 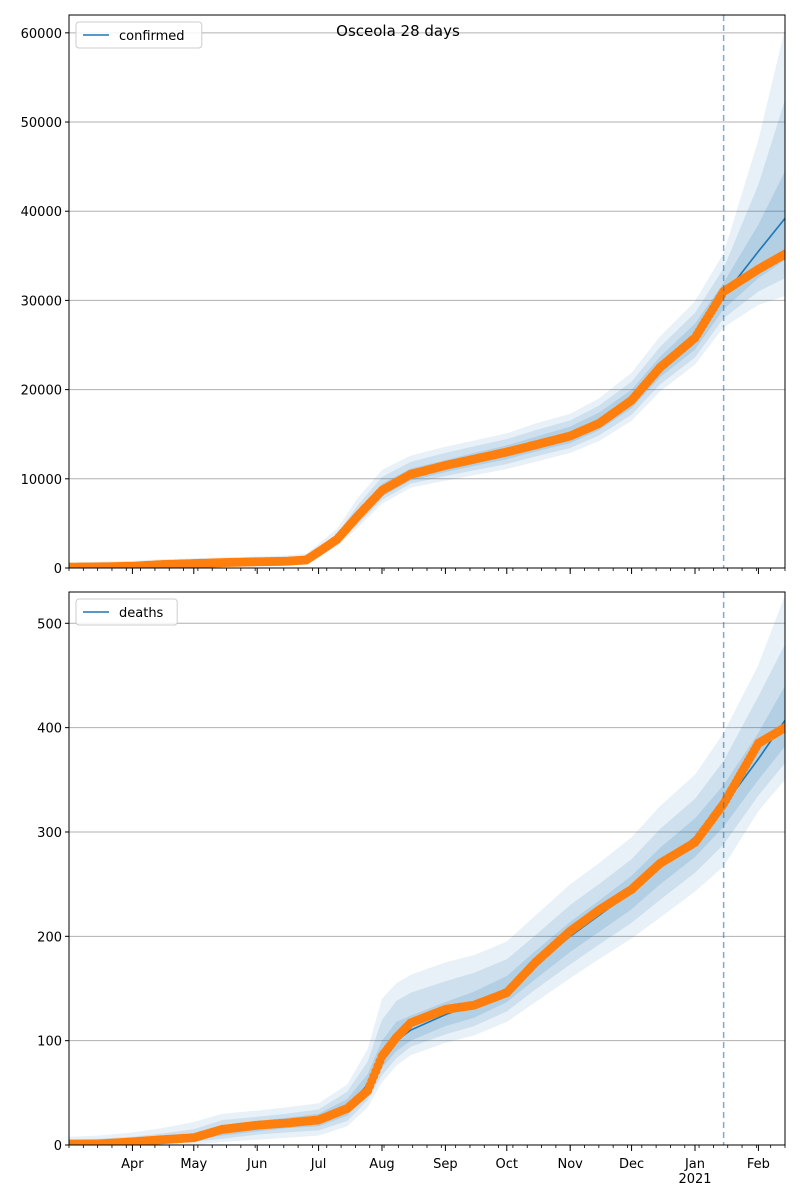 What do you see at coordinates (381, 1164) in the screenshot?
I see `x-tick-label: Aug` at bounding box center [381, 1164].